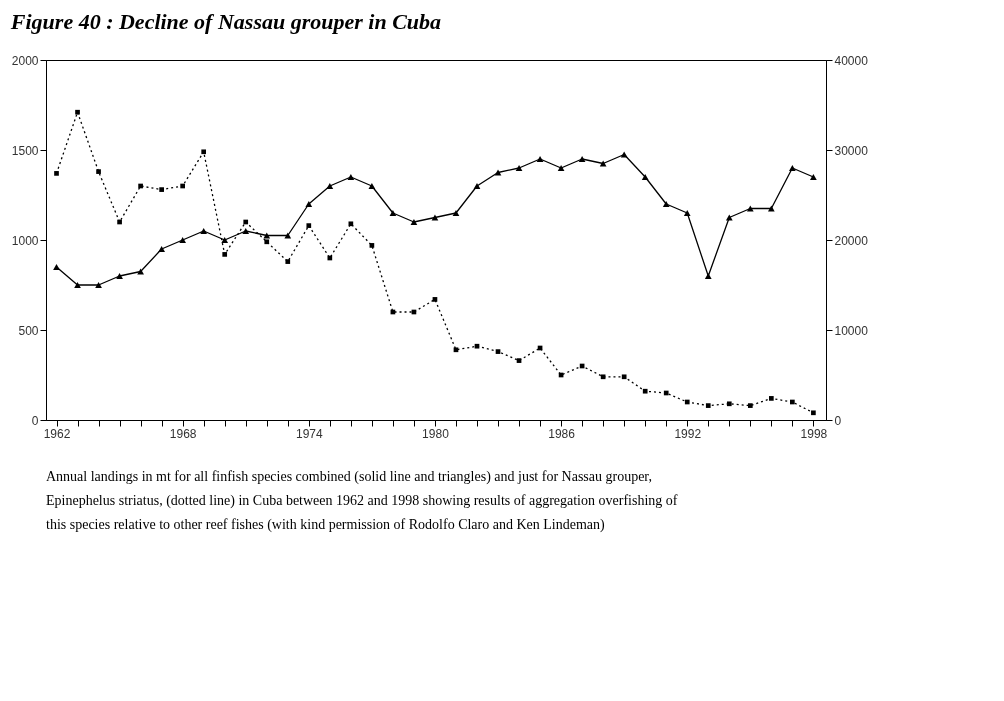  What do you see at coordinates (28, 330) in the screenshot?
I see `y-tick-label: 500` at bounding box center [28, 330].